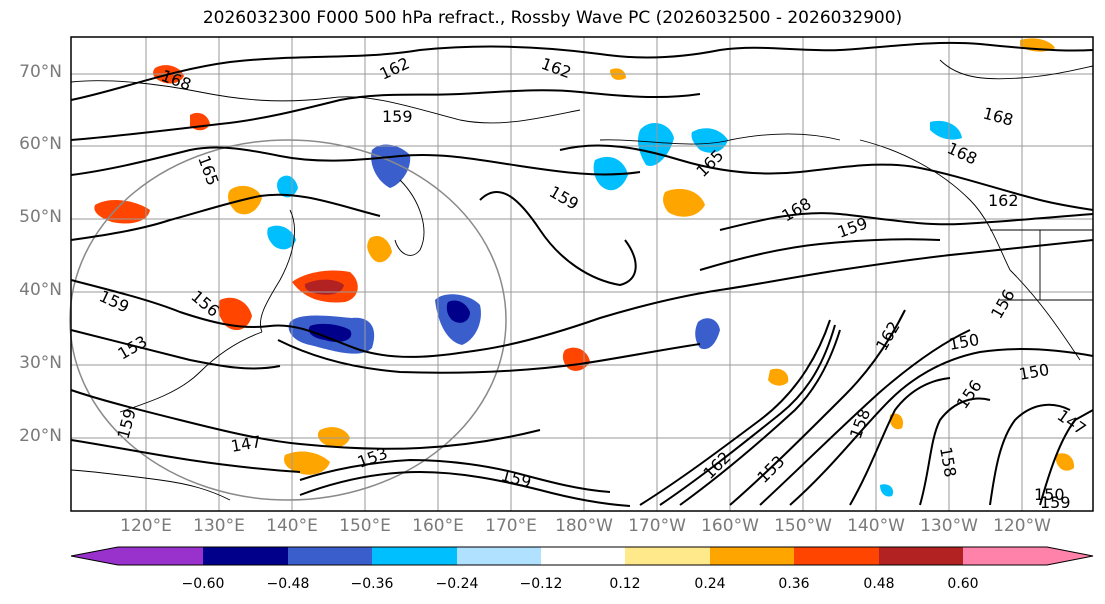 This screenshot has height=604, width=1105. I want to click on colorbar-tick-label: 0.12, so click(625, 584).